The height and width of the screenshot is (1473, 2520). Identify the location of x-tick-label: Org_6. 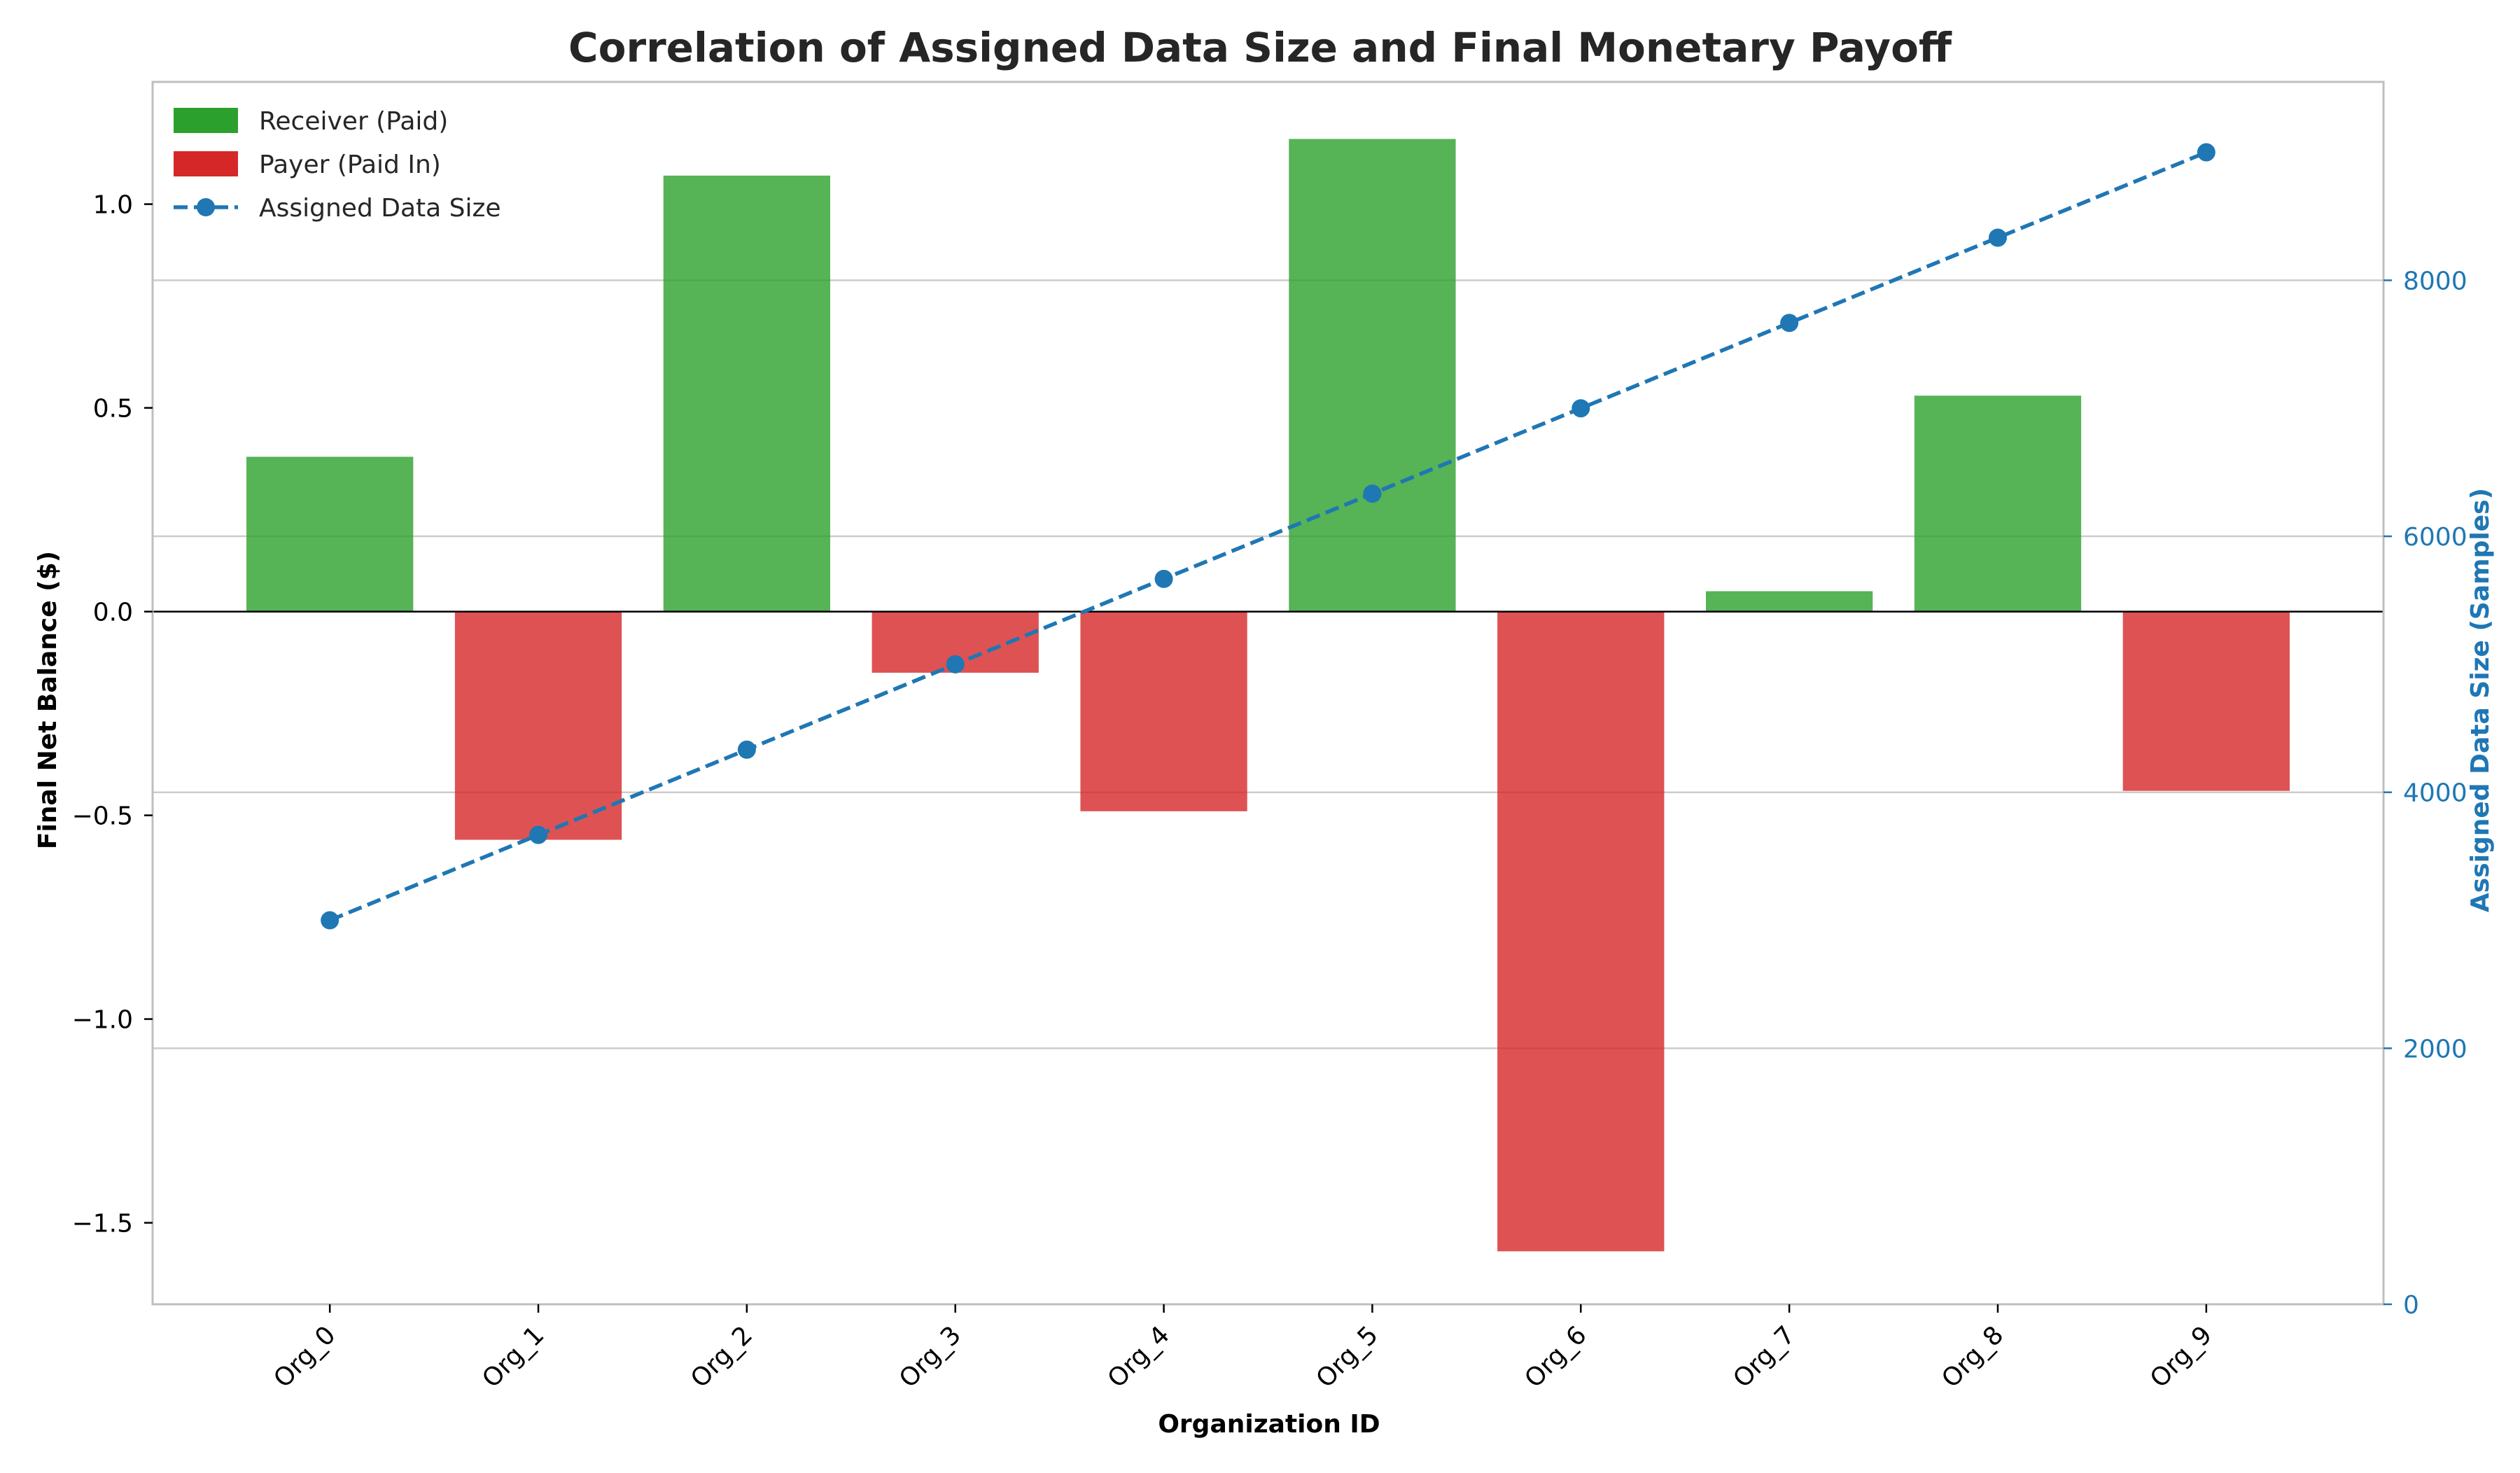
(1556, 1356).